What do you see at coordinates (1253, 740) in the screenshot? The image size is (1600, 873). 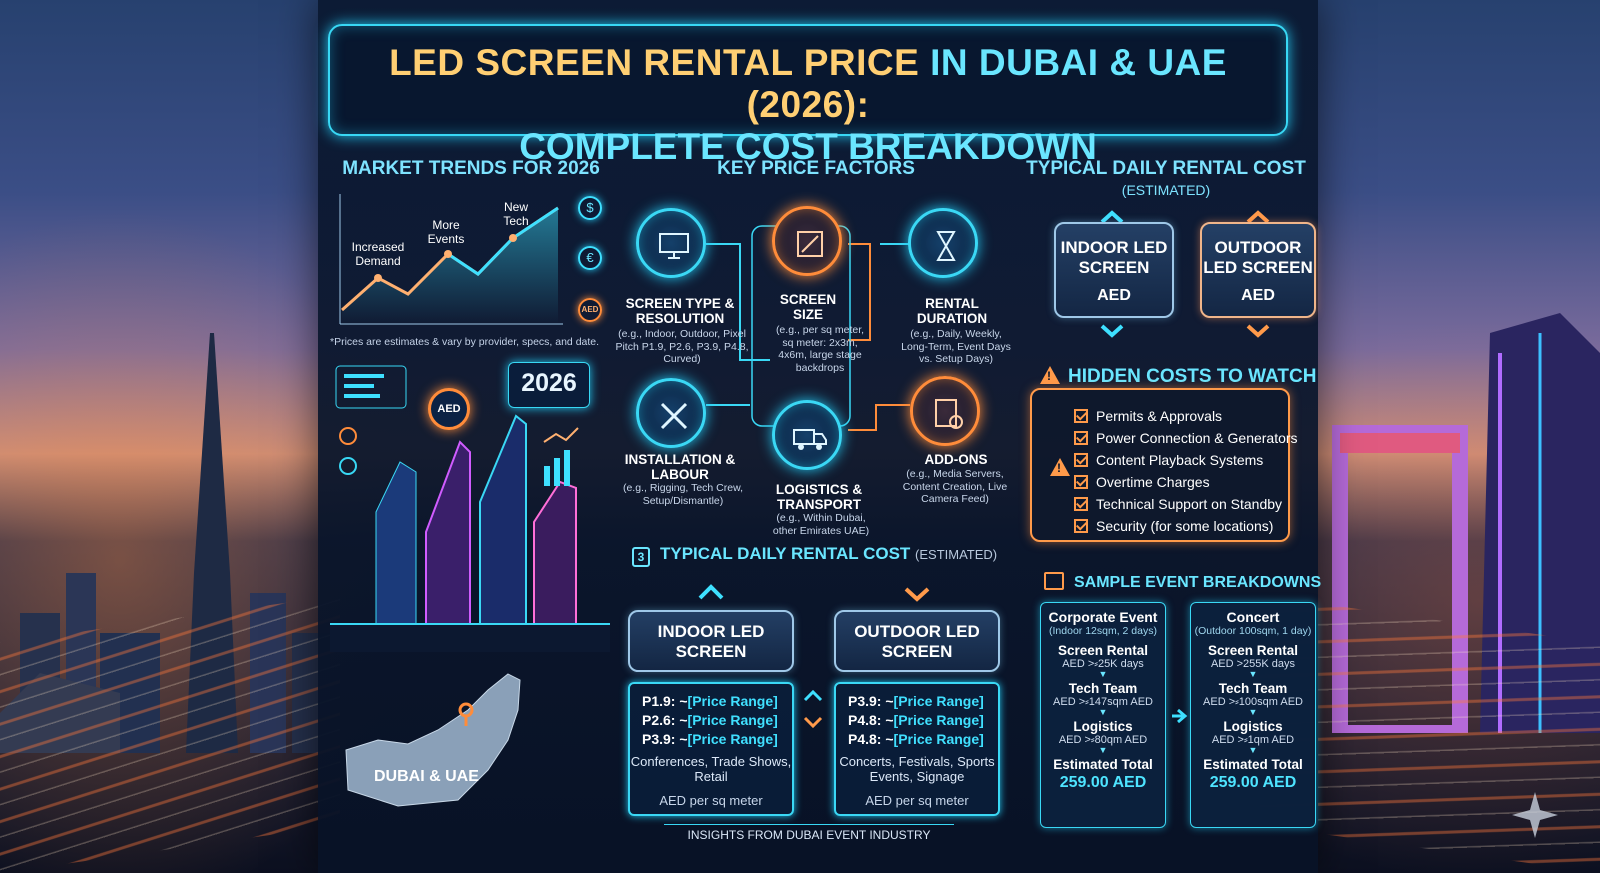 I see `event-line-value: AED >⸗1qm AED` at bounding box center [1253, 740].